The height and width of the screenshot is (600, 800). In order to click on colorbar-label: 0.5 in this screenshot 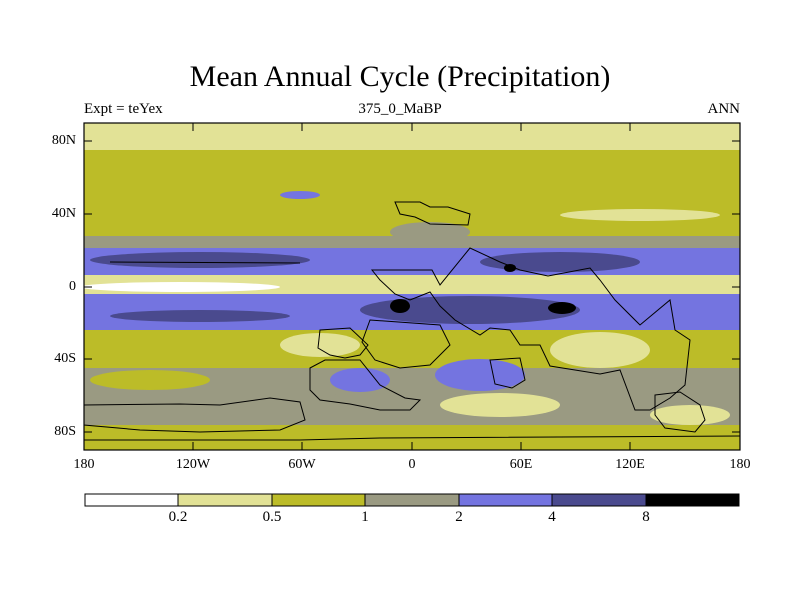, I will do `click(272, 517)`.